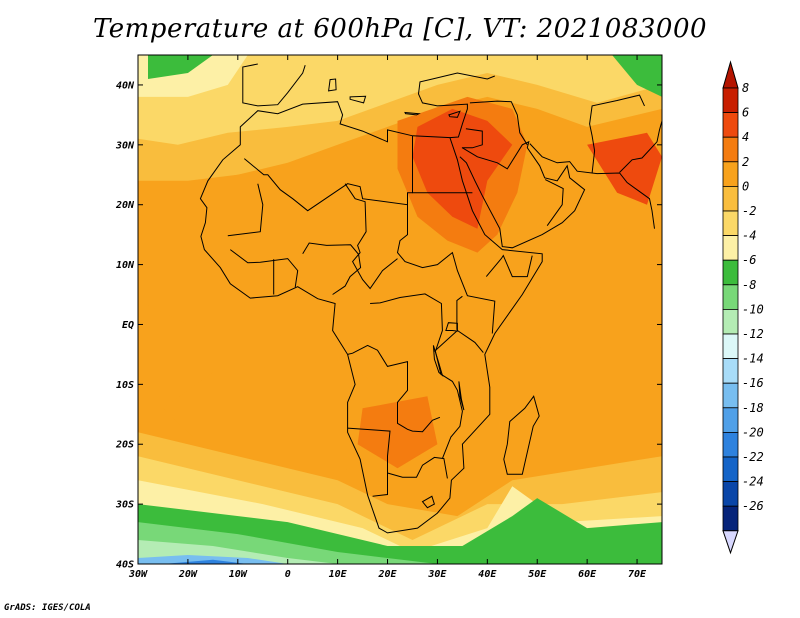 The width and height of the screenshot is (800, 618). I want to click on cyprus, so click(454, 114).